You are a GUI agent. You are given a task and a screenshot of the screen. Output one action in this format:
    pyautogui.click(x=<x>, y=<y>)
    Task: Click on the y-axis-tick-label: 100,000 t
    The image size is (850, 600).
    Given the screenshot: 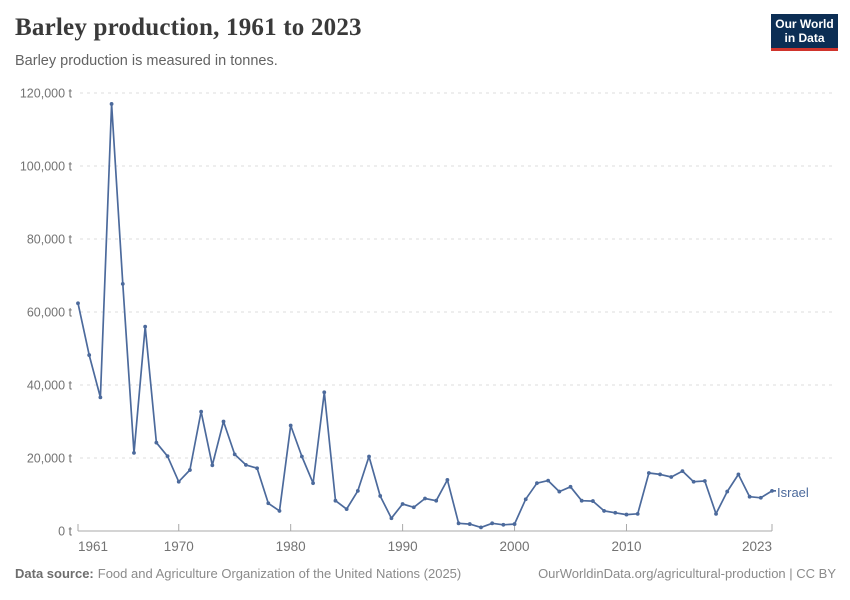 What is the action you would take?
    pyautogui.click(x=46, y=167)
    